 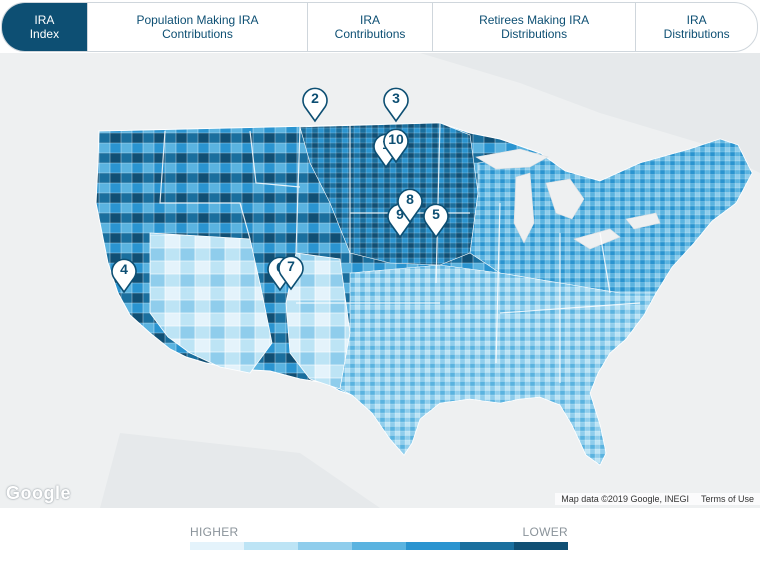 I want to click on tab-retirees-making-ira-distributions: Retirees Making IRA Distributions, so click(x=535, y=27).